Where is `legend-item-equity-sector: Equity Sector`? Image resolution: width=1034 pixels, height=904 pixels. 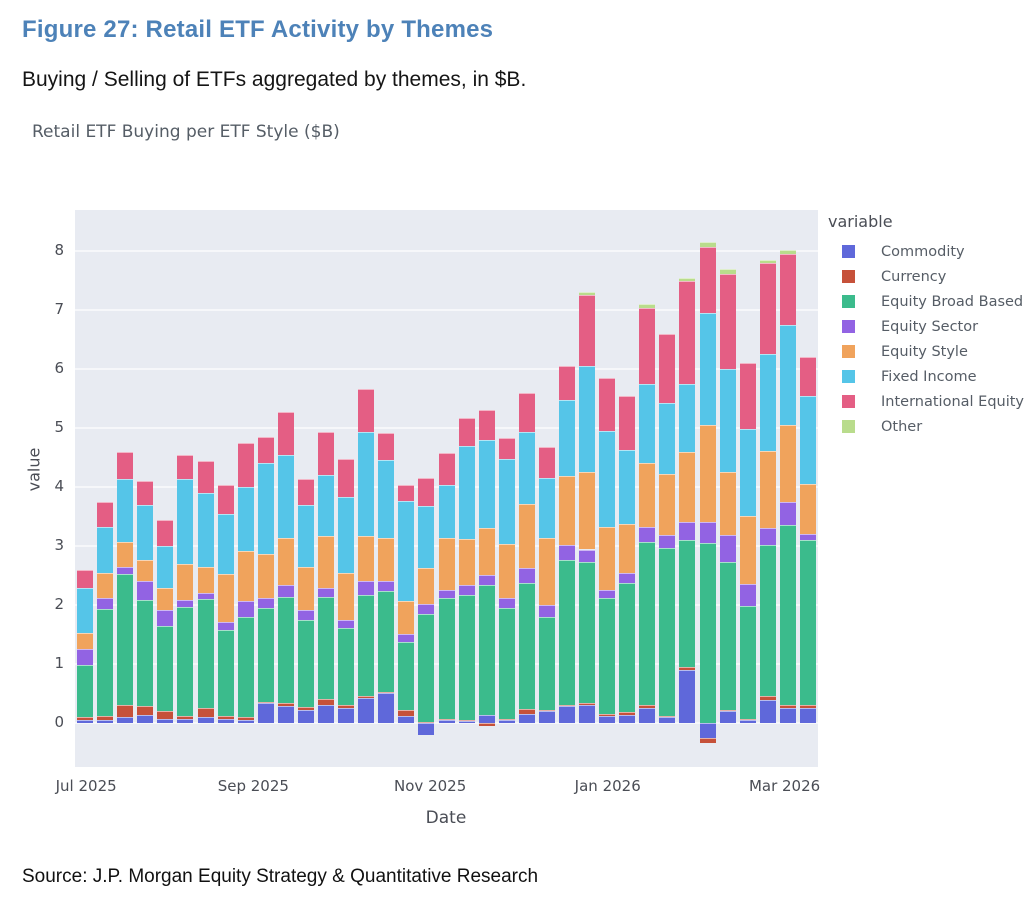 legend-item-equity-sector: Equity Sector is located at coordinates (928, 326).